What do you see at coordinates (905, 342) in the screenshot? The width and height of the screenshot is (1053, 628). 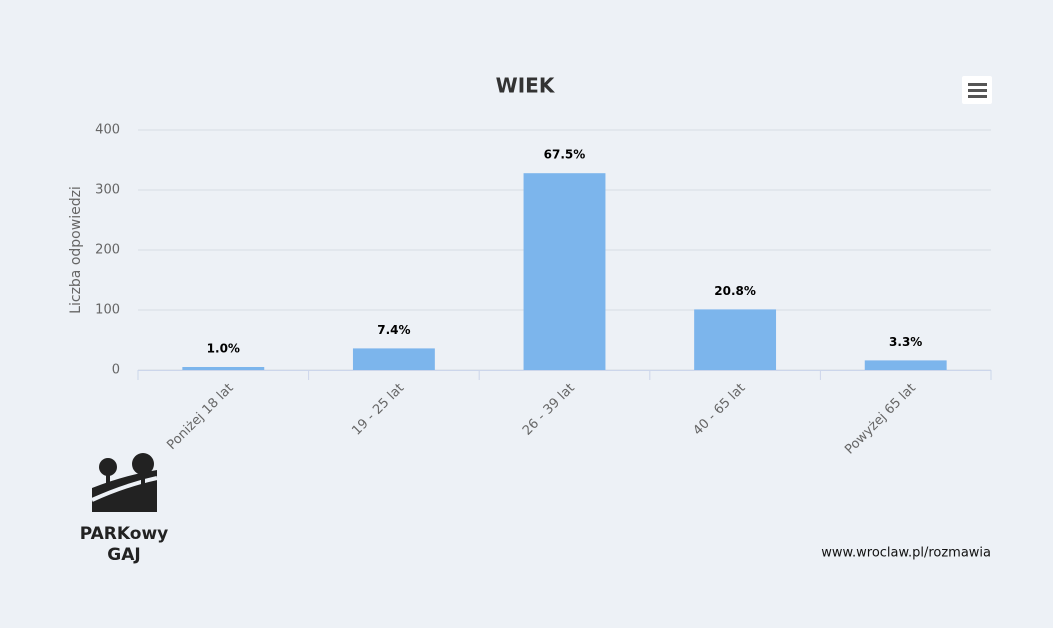 I see `data-label: 3.3%` at bounding box center [905, 342].